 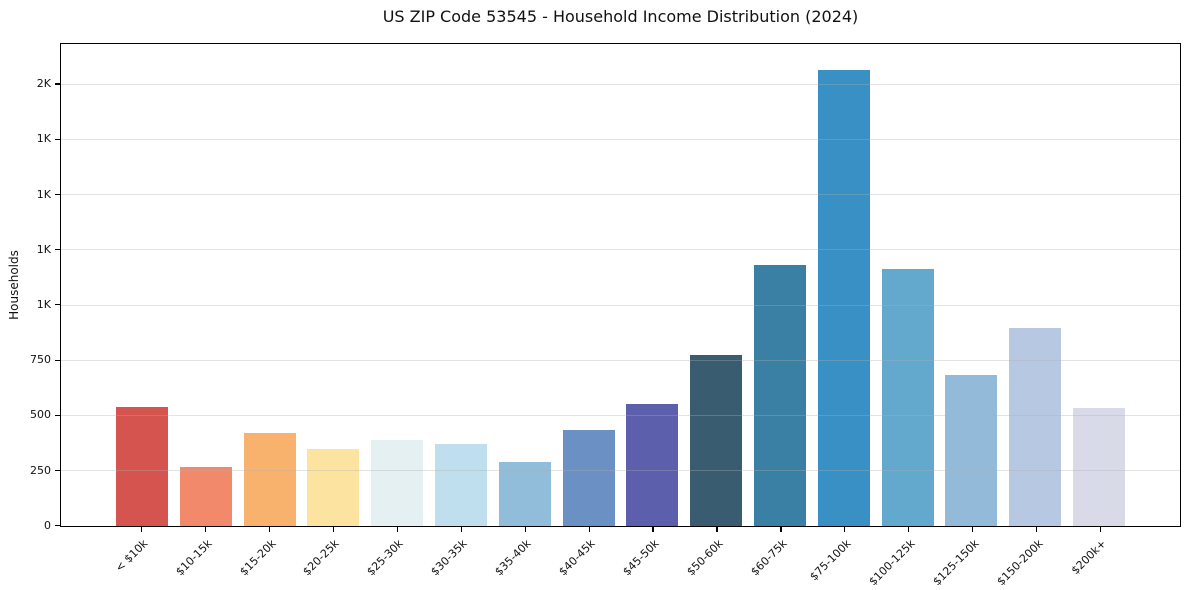 I want to click on x-slot: $45-50k, so click(x=652, y=558).